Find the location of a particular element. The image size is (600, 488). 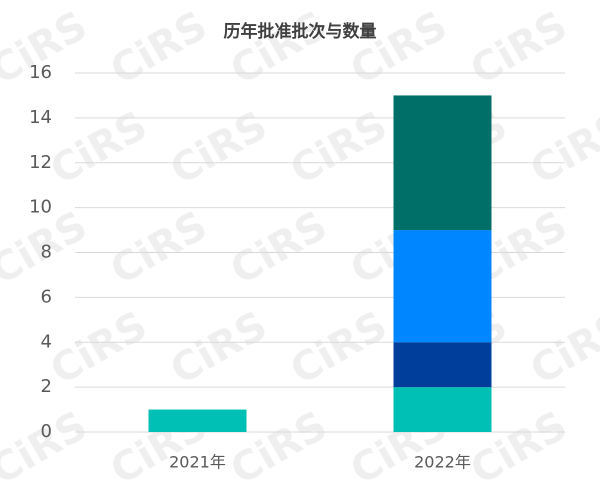

y-tick-label: 8 is located at coordinates (46, 252).